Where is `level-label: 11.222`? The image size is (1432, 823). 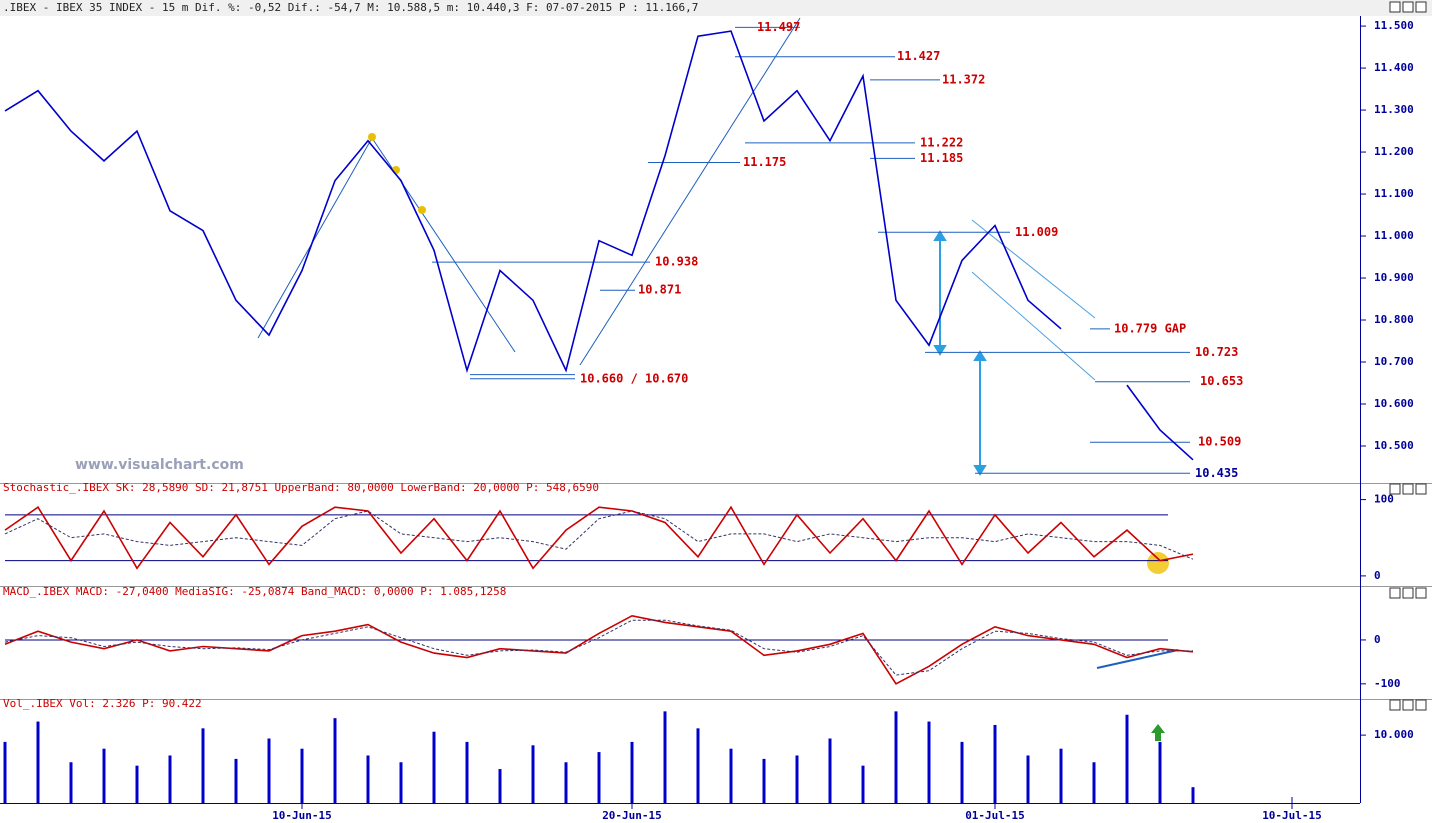
level-label: 11.222 is located at coordinates (941, 142).